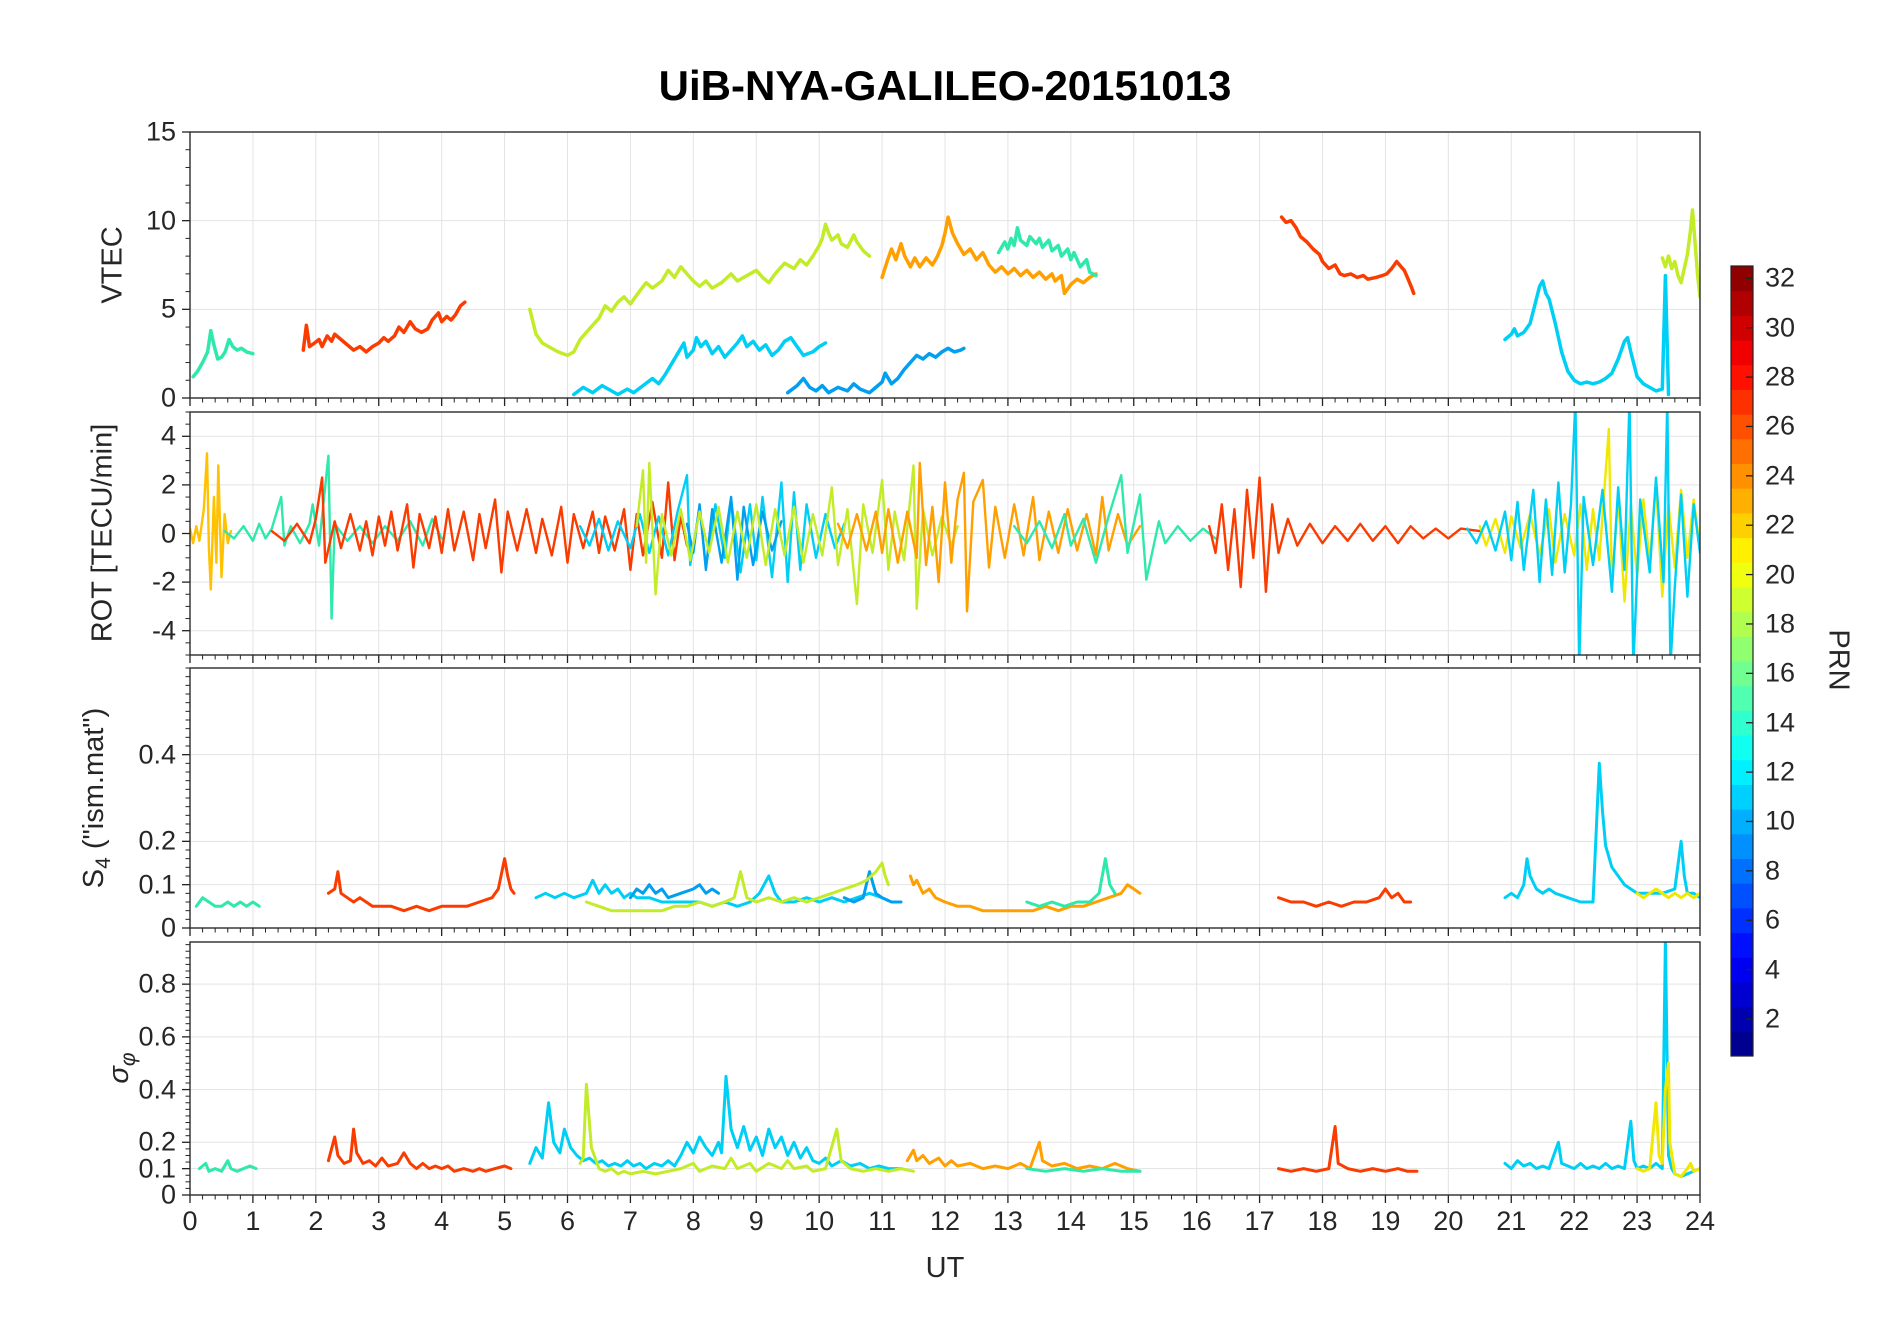 This screenshot has width=1902, height=1330. I want to click on colorbar-label: PRN, so click(1838, 660).